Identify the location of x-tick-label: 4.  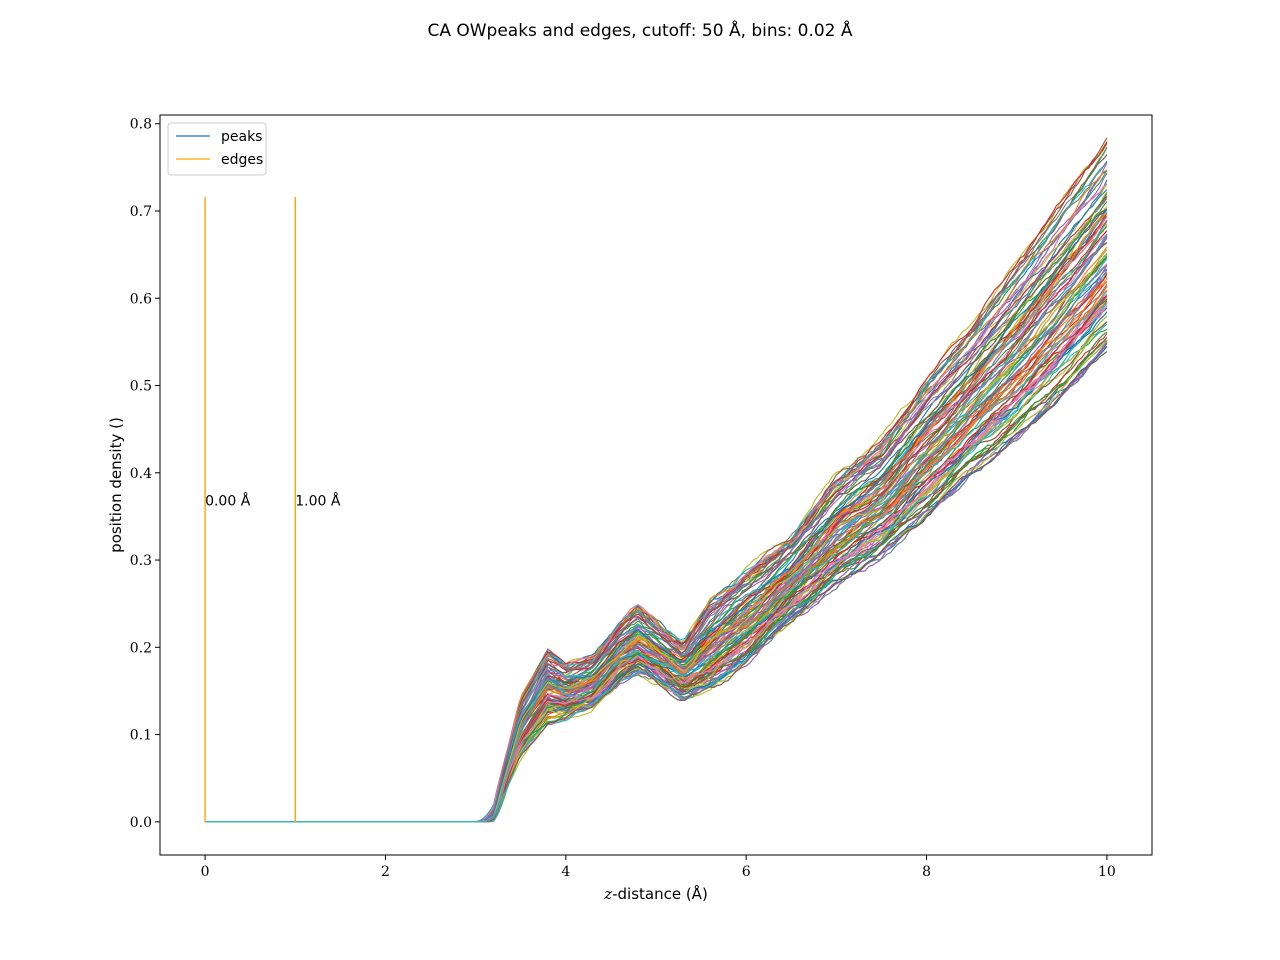
(565, 872).